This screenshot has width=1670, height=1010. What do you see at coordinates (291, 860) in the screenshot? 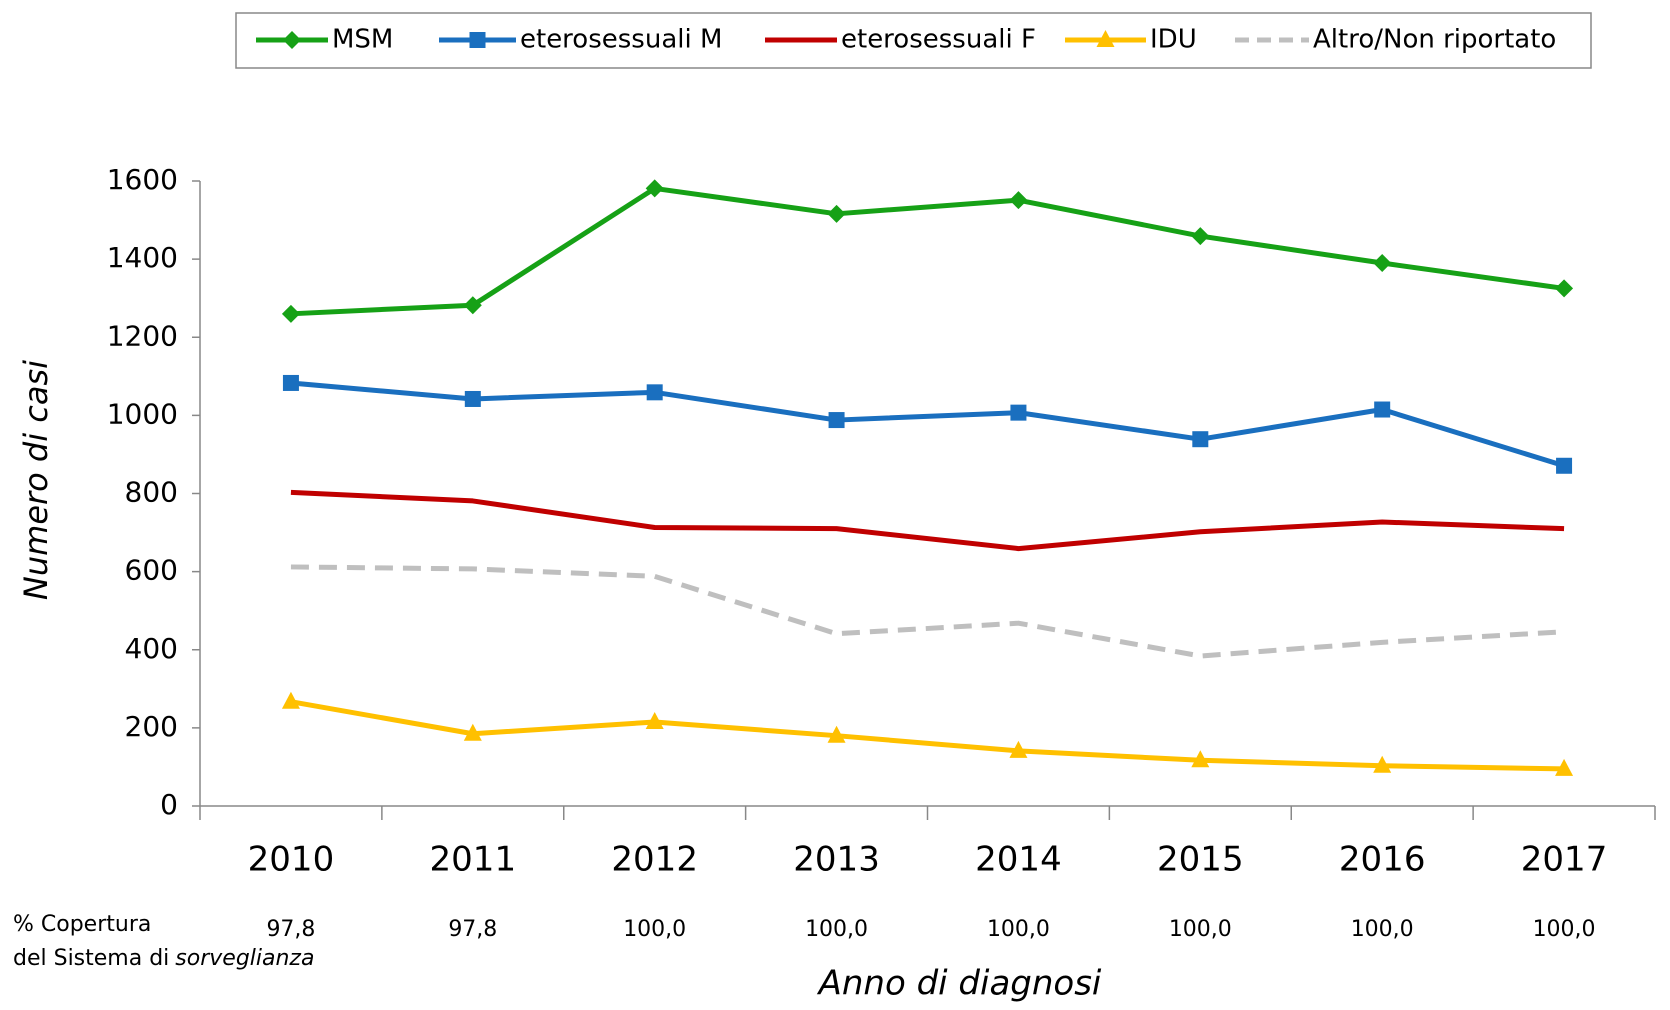
I see `x-tick-label: 2010` at bounding box center [291, 860].